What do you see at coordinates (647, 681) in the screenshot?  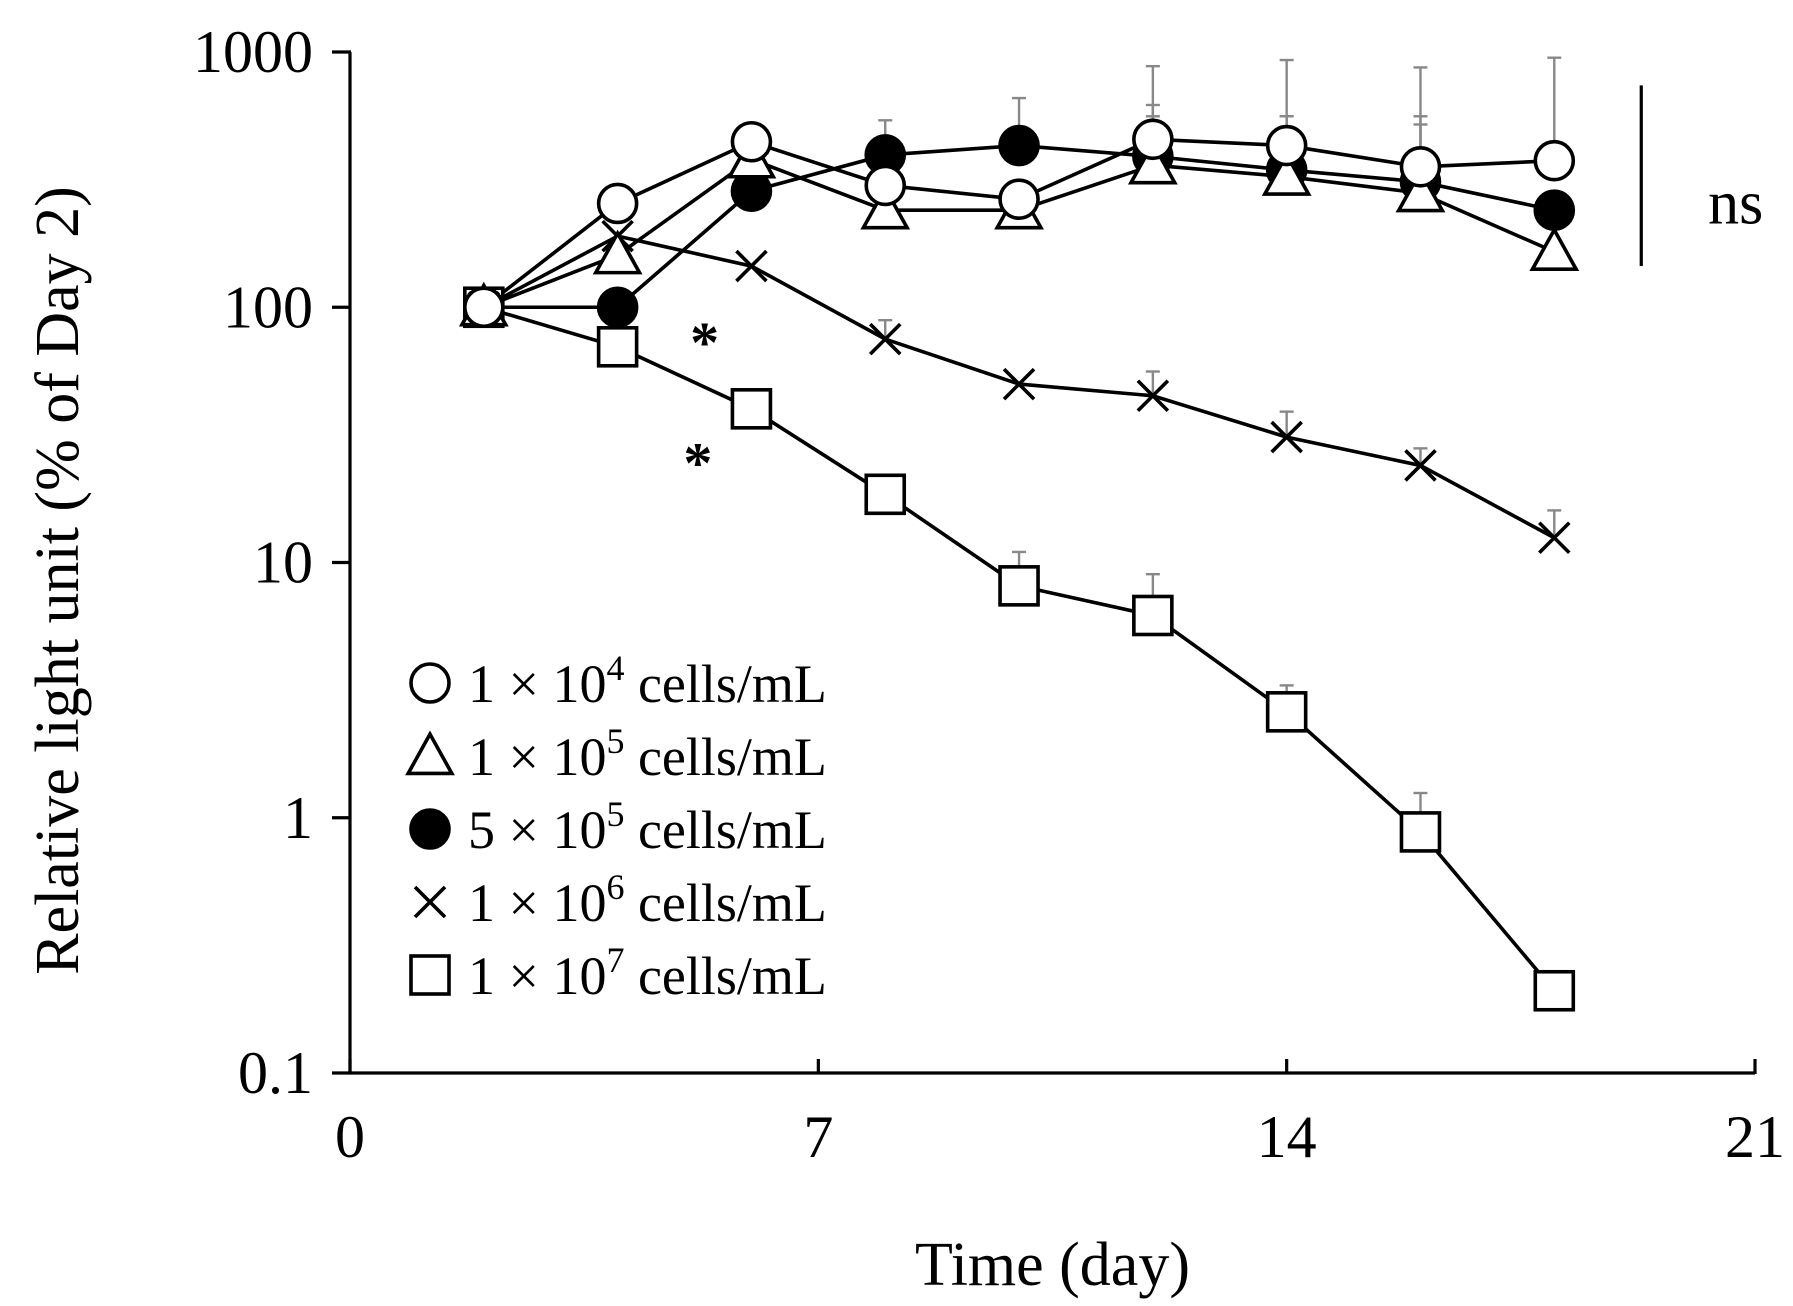 I see `legend-label: 1 × 104 cells/mL` at bounding box center [647, 681].